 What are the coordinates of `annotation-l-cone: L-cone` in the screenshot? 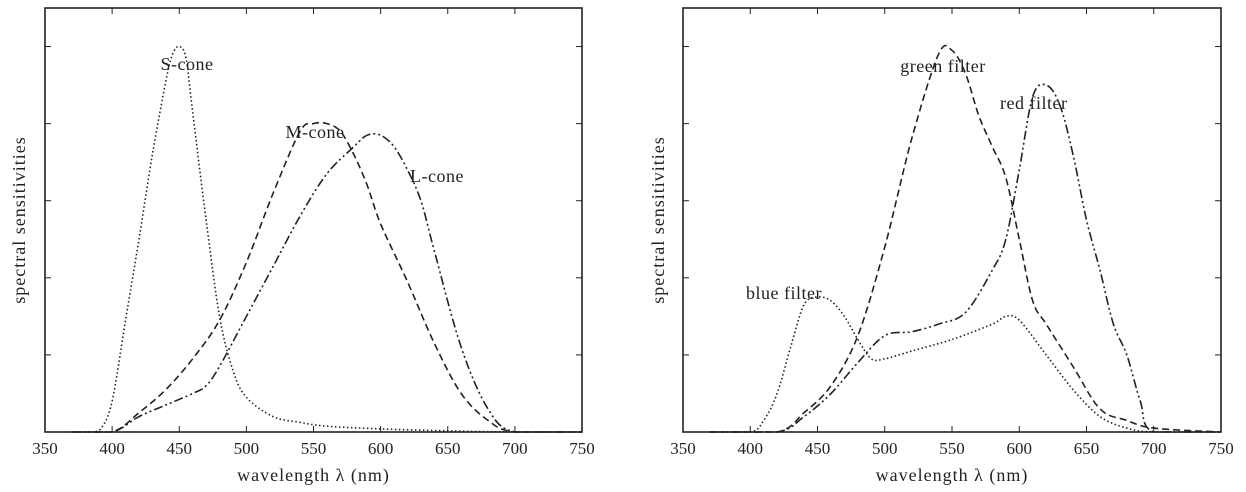 It's located at (437, 176).